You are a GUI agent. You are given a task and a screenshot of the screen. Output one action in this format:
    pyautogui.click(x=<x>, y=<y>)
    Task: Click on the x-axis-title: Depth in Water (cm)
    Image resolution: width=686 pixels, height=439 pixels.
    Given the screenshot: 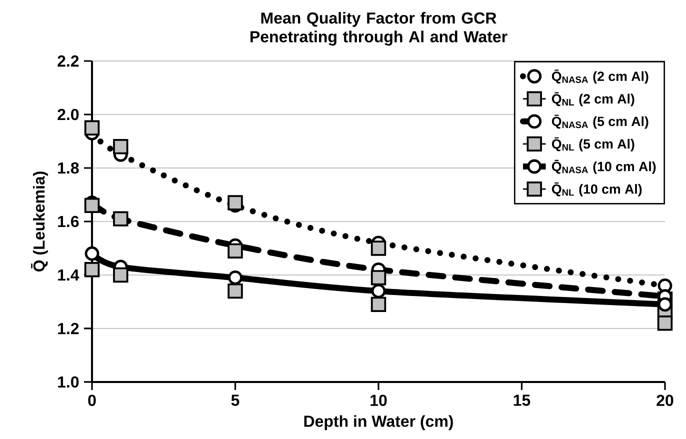 What is the action you would take?
    pyautogui.click(x=378, y=422)
    